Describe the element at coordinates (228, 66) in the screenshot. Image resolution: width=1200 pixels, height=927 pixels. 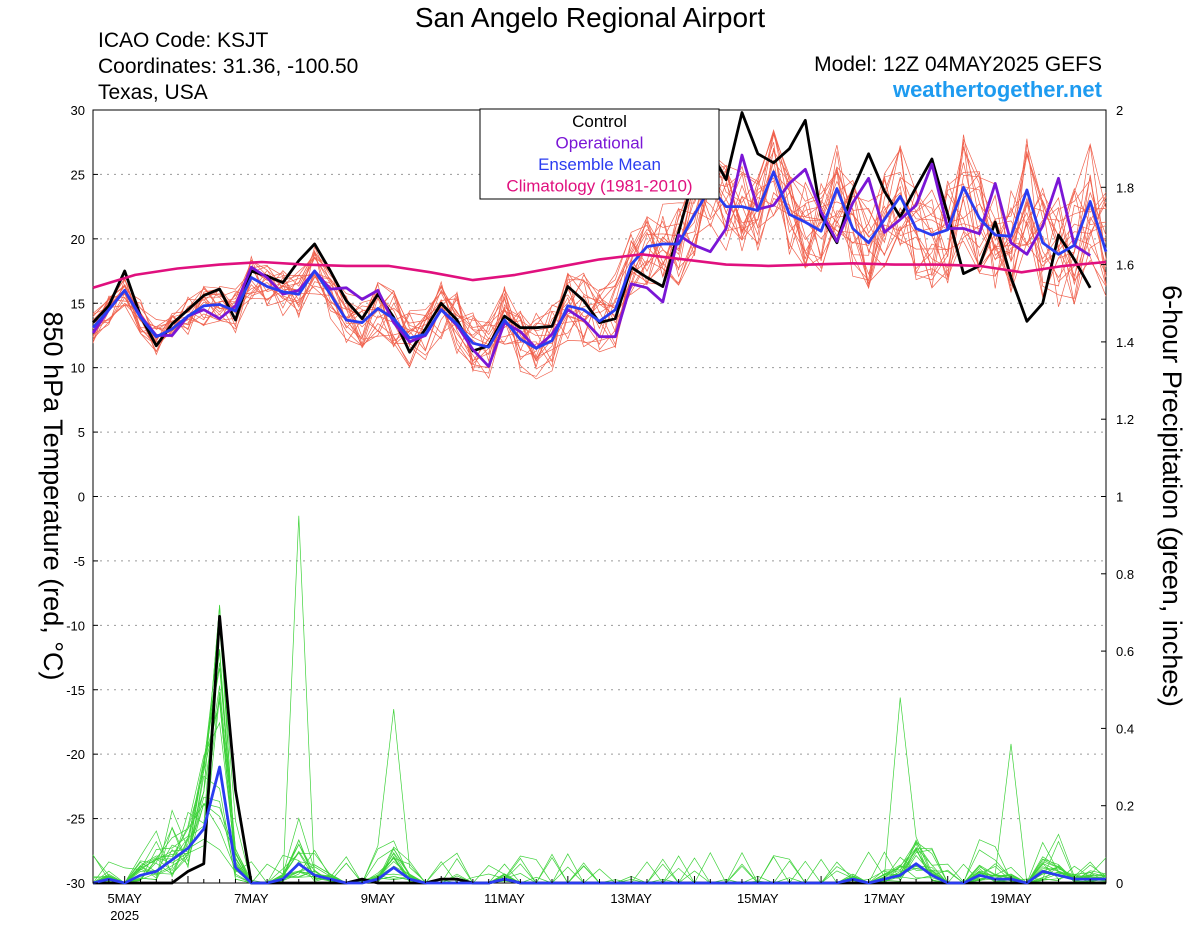
I see `coordinates: Coordinates: 31.36, -100.50` at that location.